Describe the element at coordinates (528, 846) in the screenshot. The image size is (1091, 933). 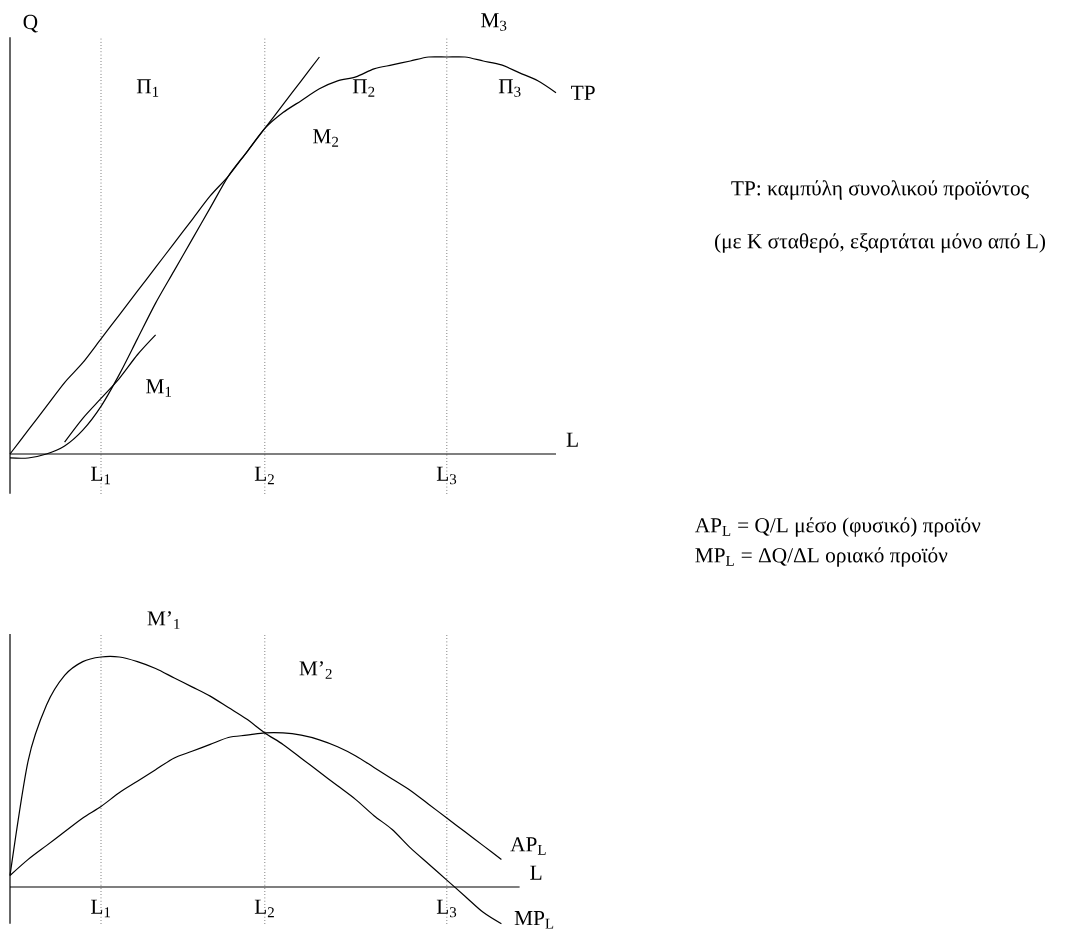
I see `series-label: AP$_{L}$` at that location.